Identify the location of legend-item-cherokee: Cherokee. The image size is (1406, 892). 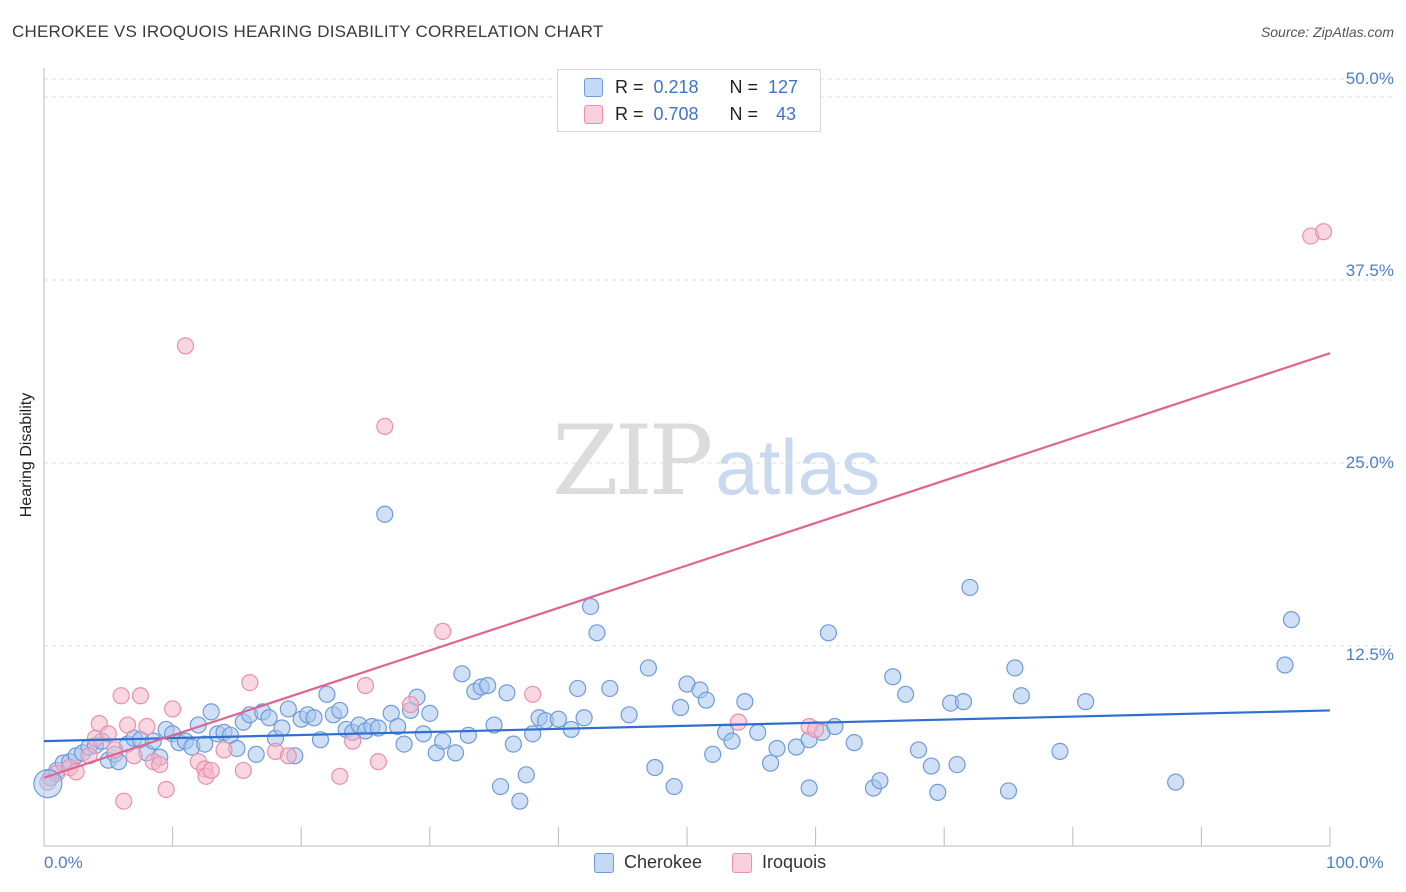
(648, 862).